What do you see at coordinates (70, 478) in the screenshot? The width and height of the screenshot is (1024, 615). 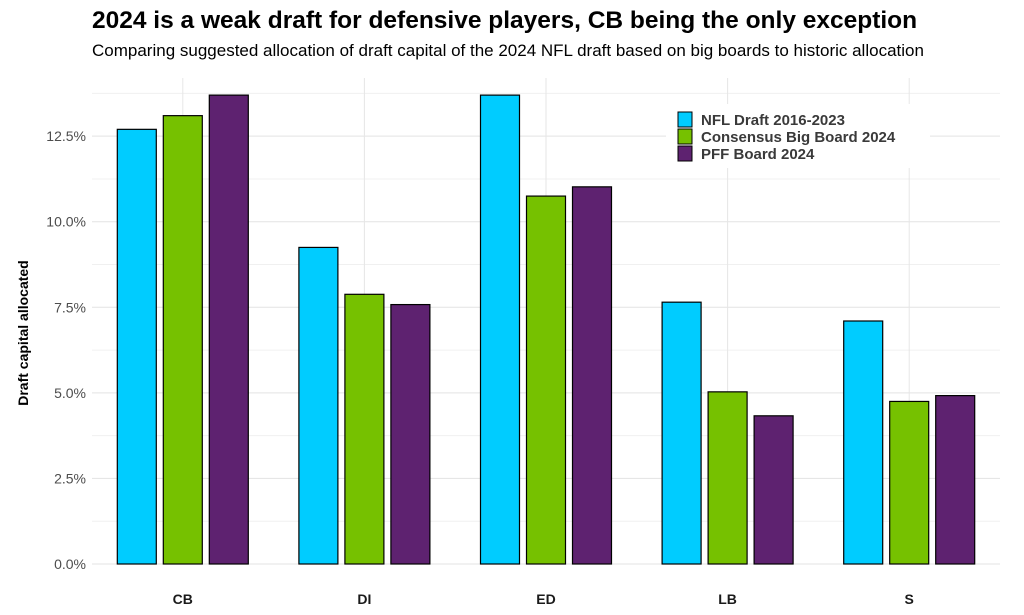 I see `y-tick-label: 2.5%` at bounding box center [70, 478].